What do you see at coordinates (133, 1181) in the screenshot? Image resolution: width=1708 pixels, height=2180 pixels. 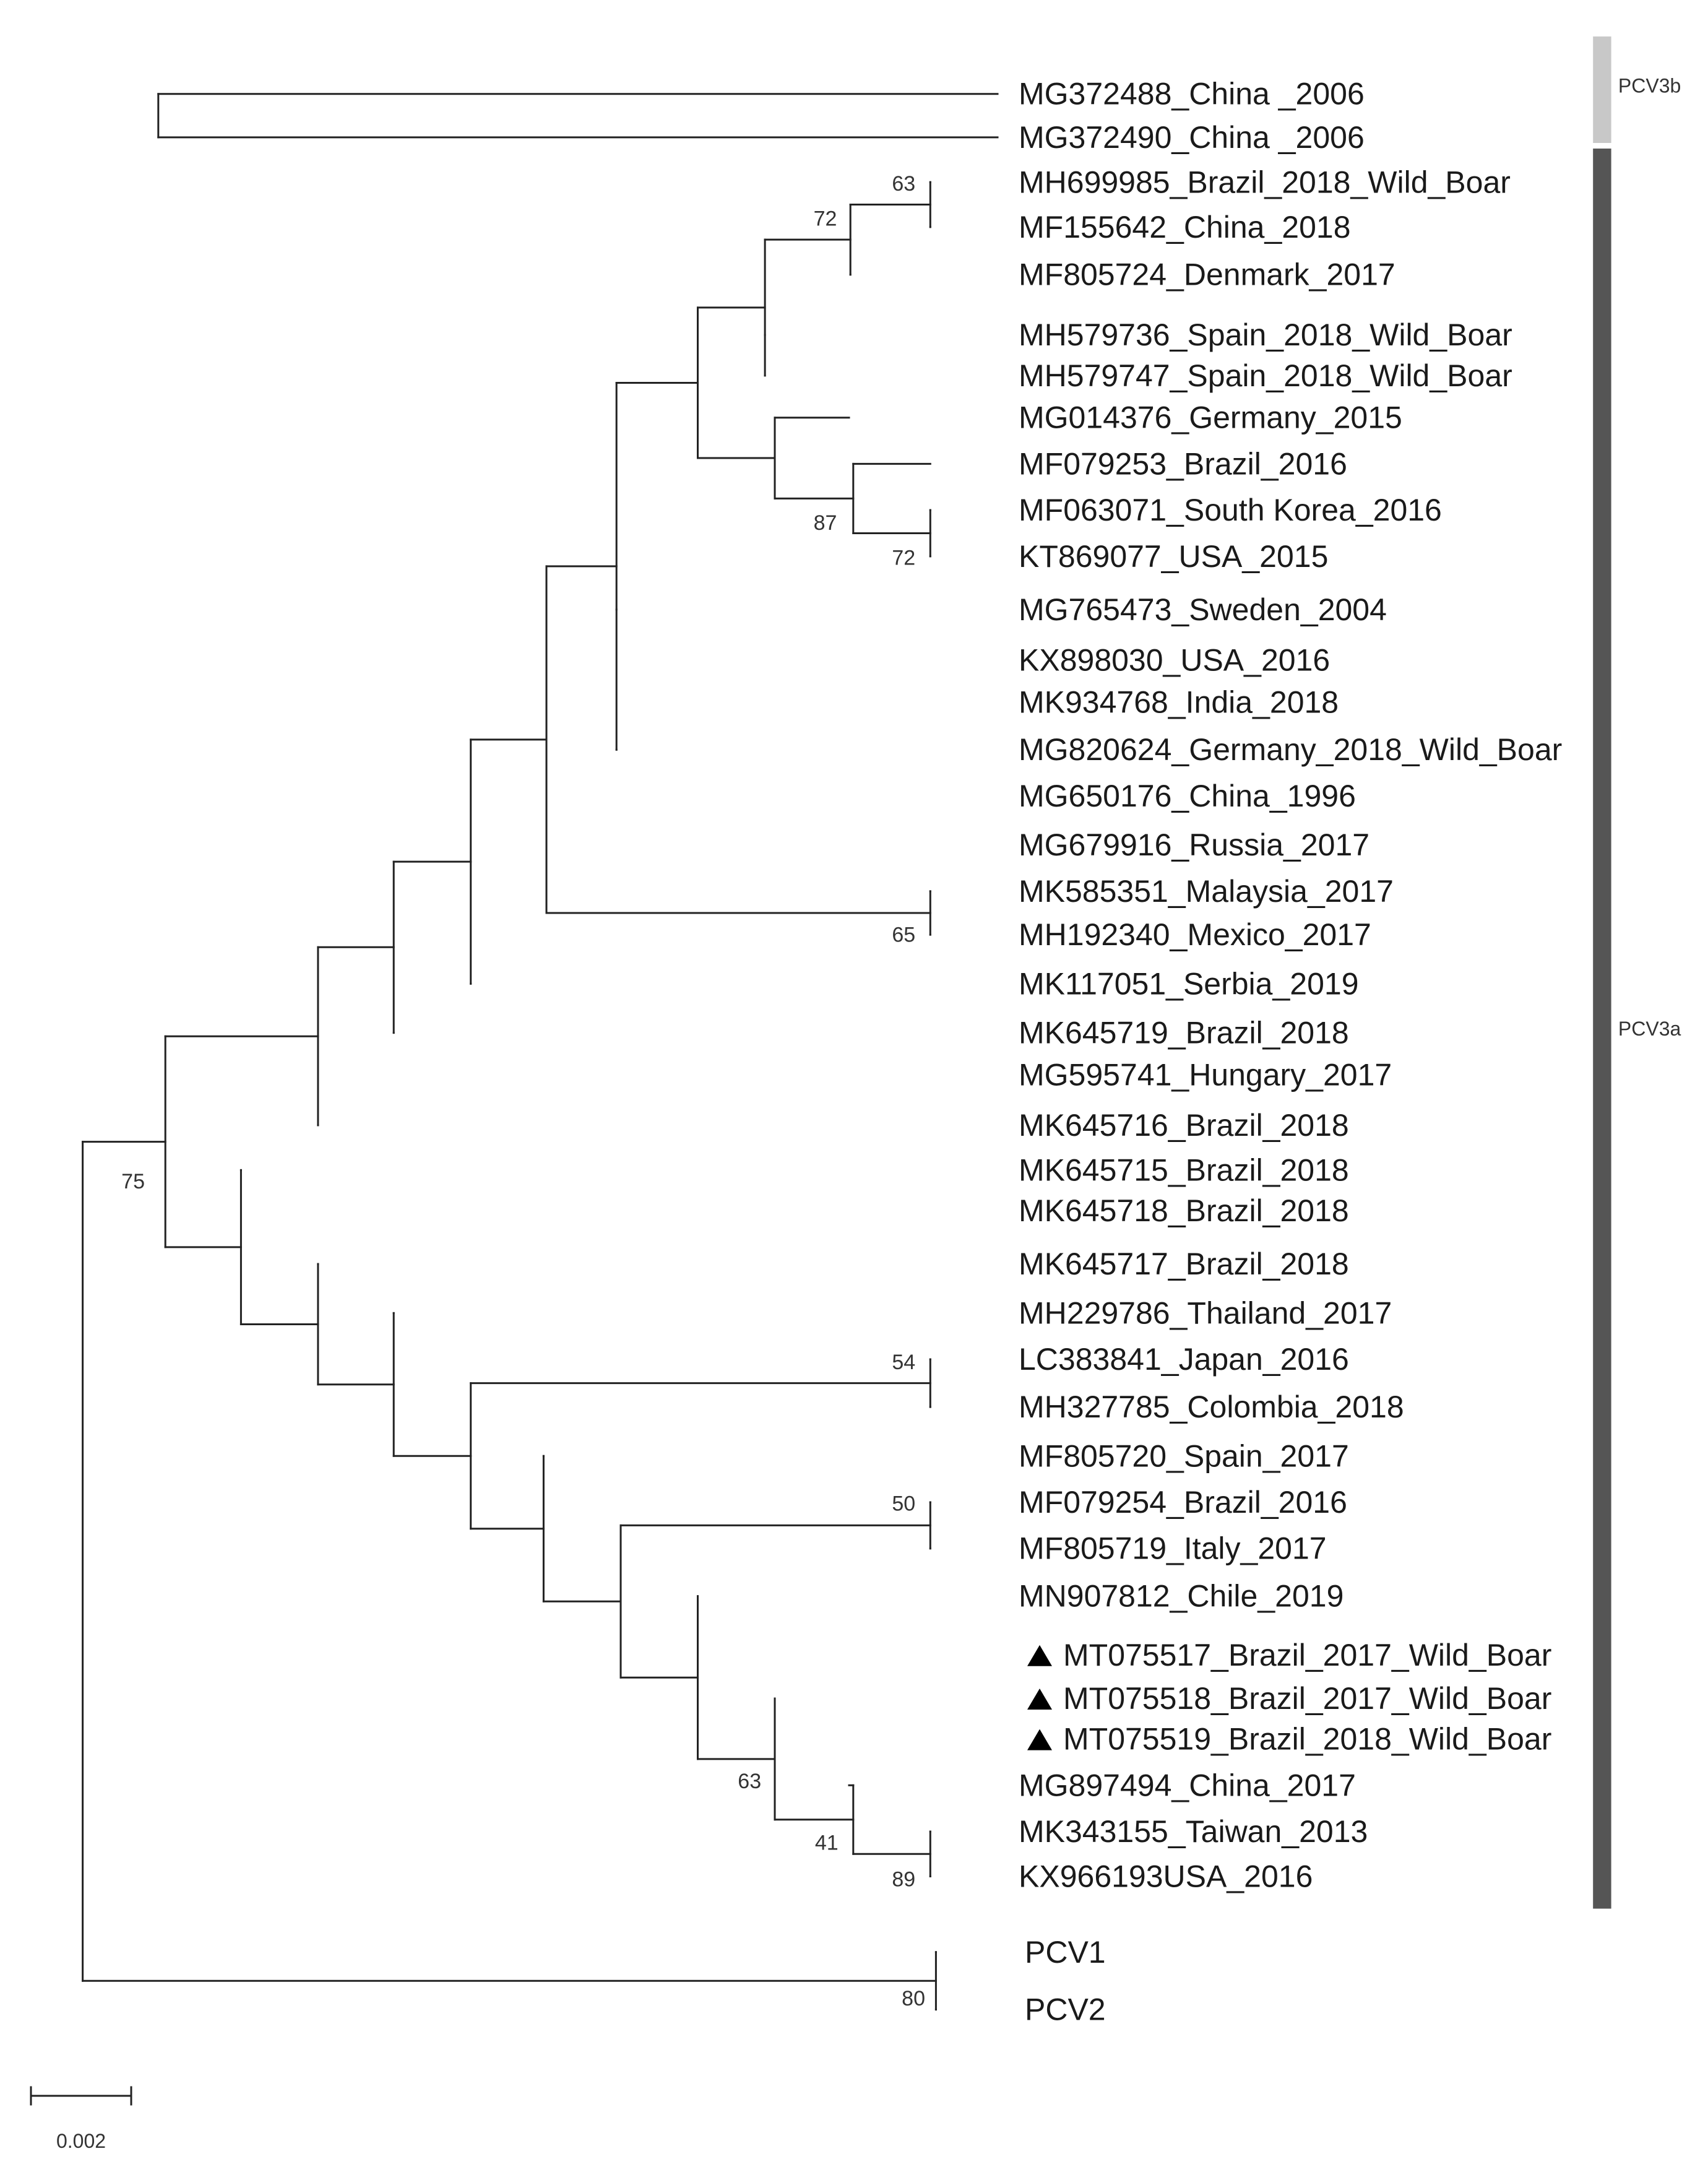 I see `bootstrap-value: 75` at bounding box center [133, 1181].